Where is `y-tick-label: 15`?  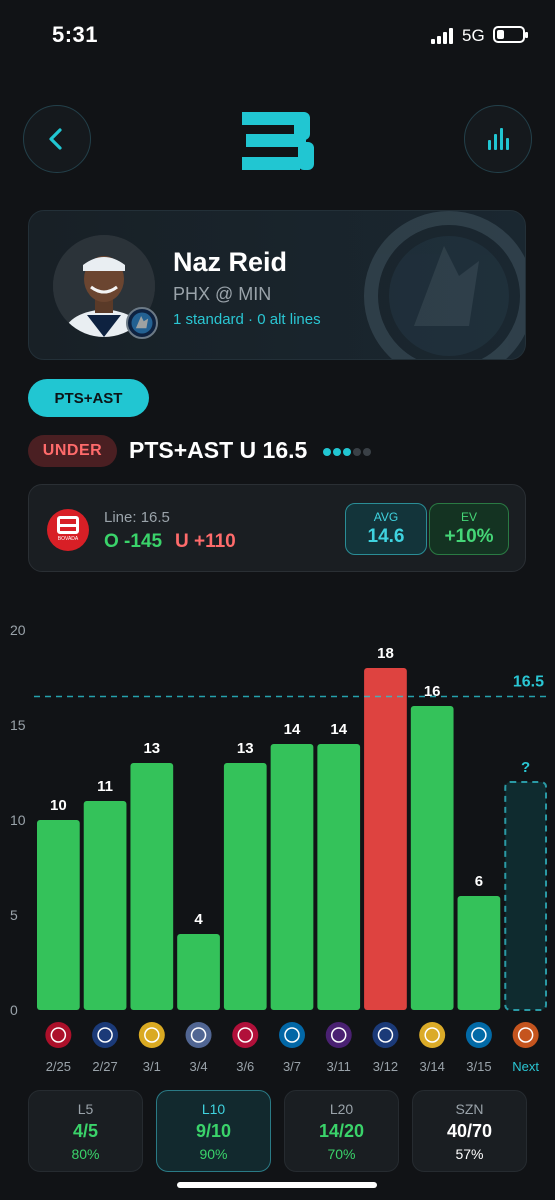
y-tick-label: 15 is located at coordinates (18, 725).